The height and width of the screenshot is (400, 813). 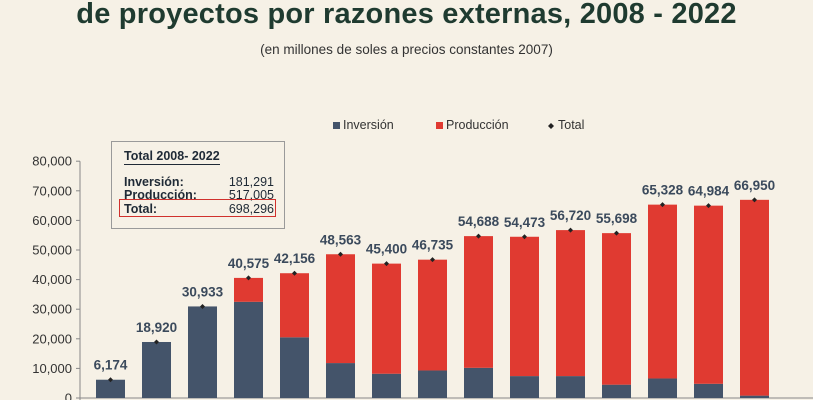 What do you see at coordinates (754, 185) in the screenshot?
I see `total-data-label: 66,950` at bounding box center [754, 185].